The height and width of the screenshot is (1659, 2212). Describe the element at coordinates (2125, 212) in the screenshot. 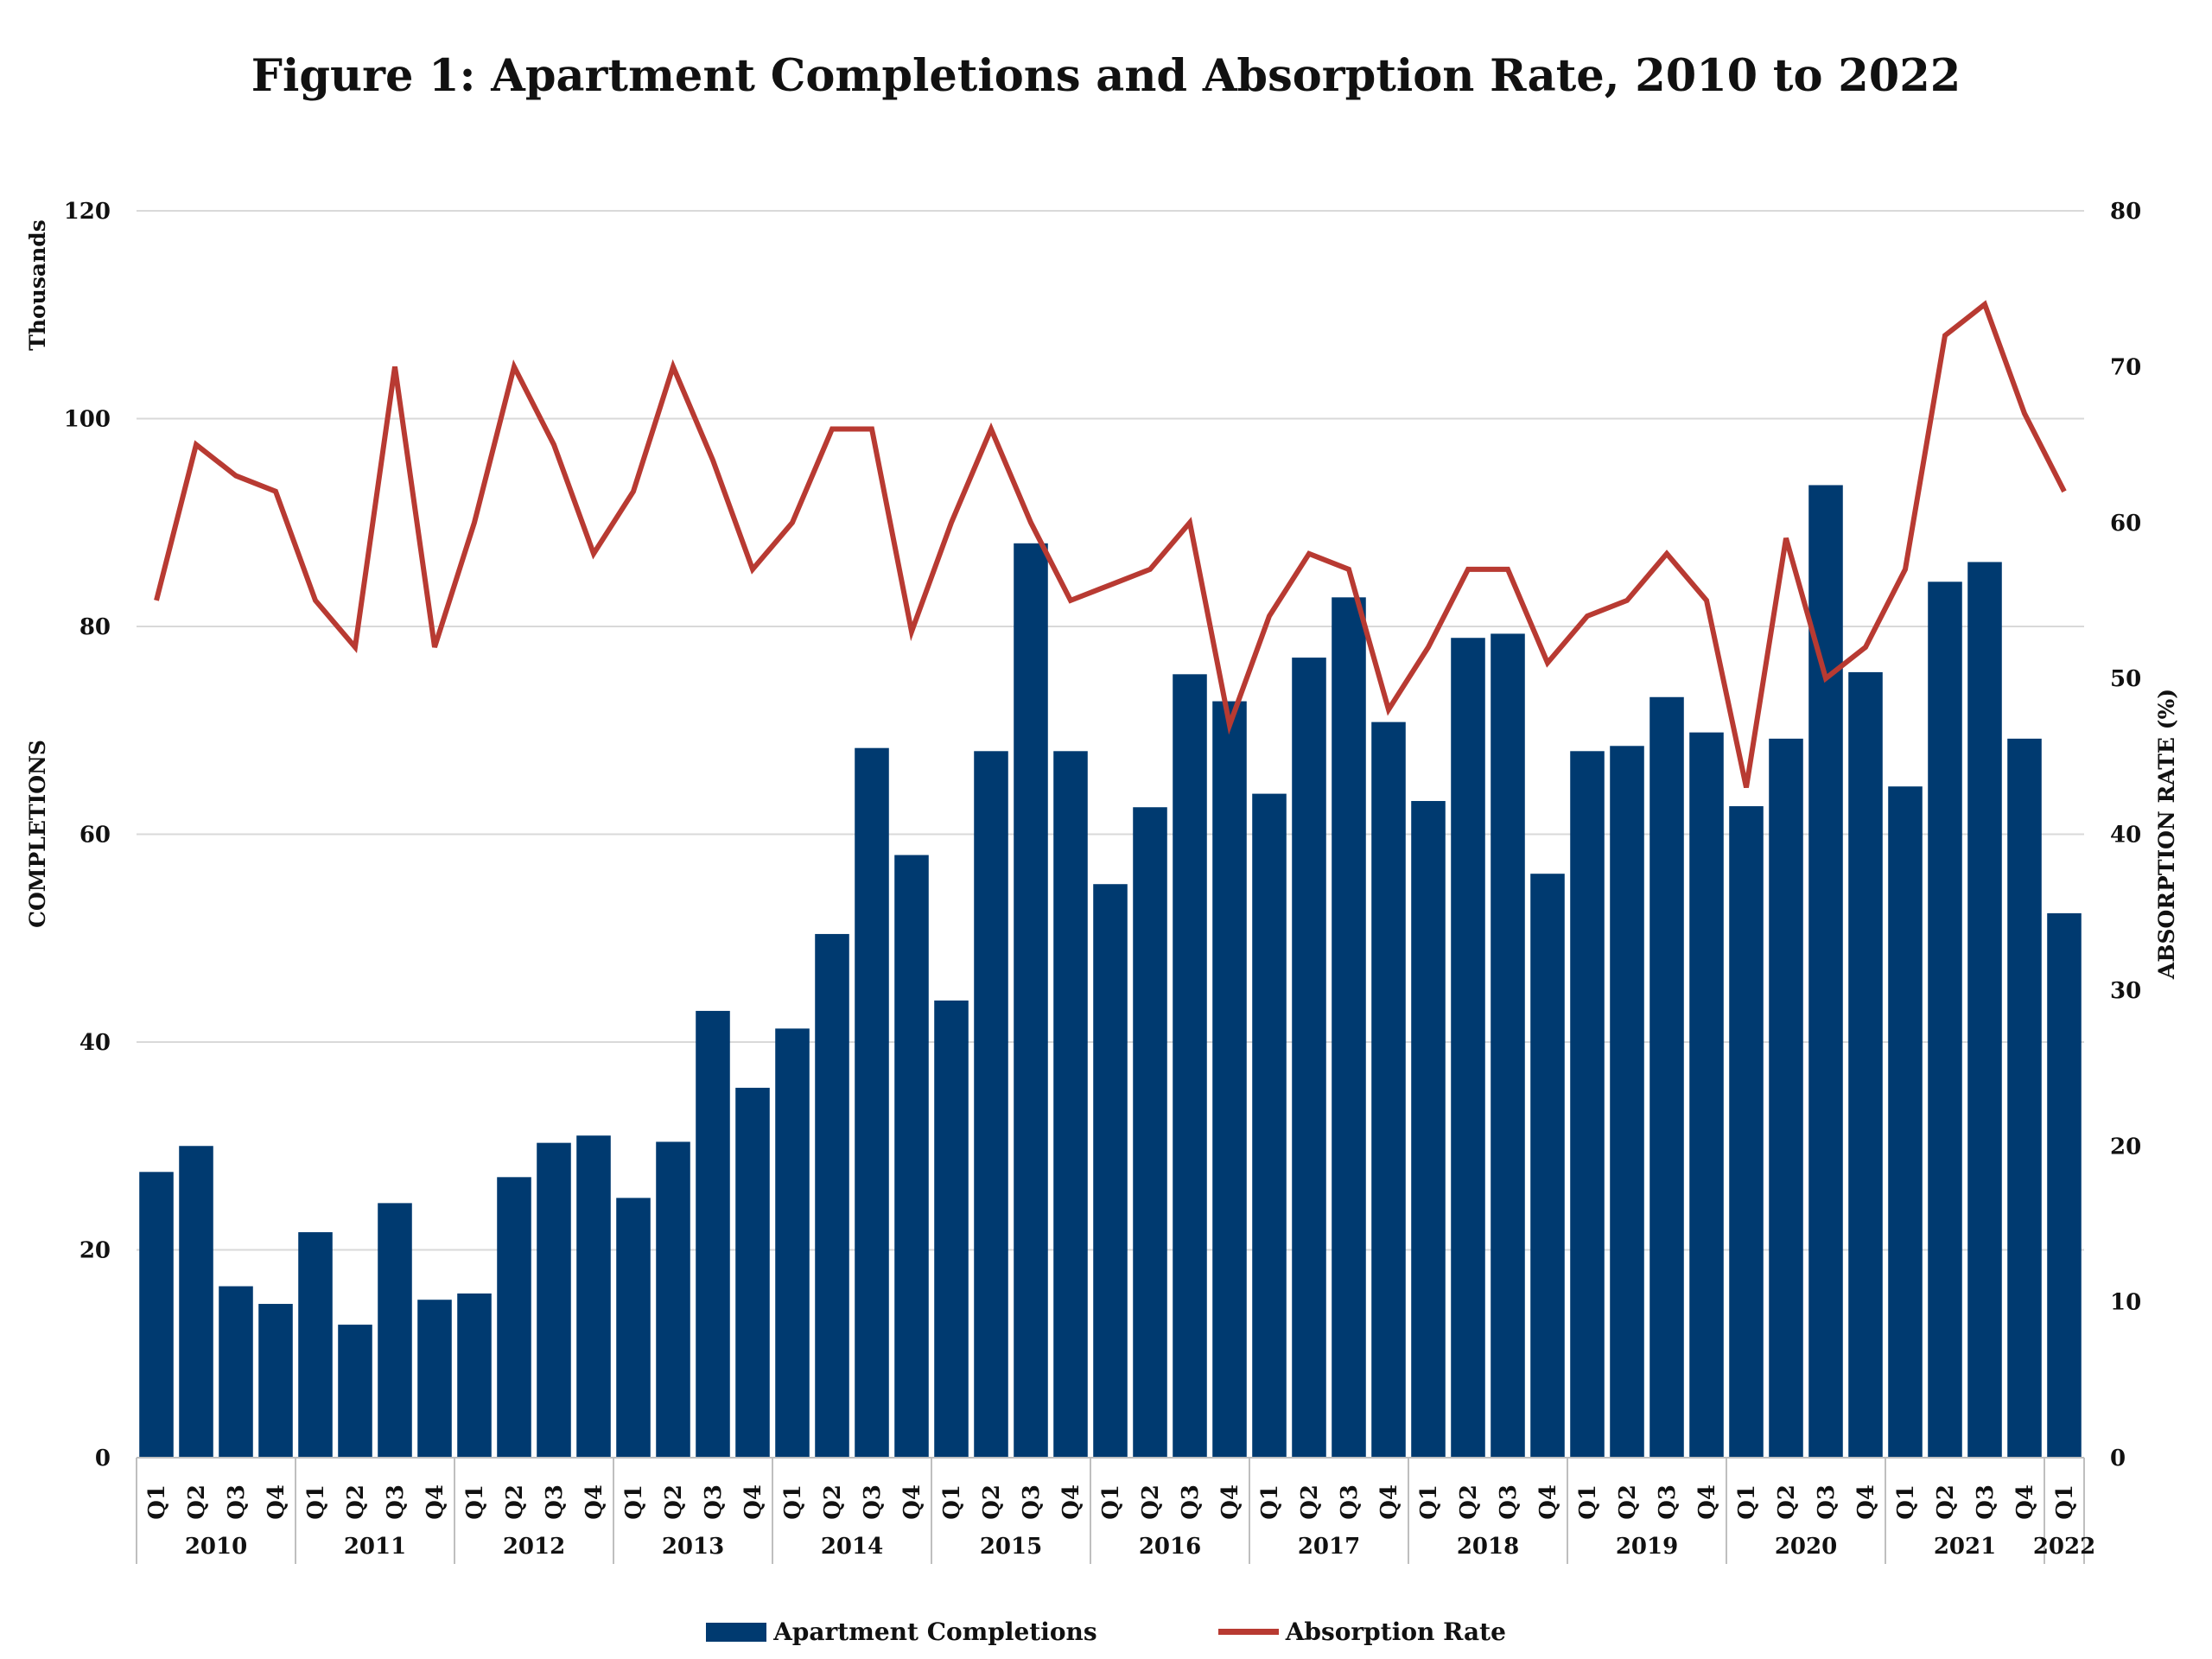

I see `y-right-tick-label: 80` at that location.